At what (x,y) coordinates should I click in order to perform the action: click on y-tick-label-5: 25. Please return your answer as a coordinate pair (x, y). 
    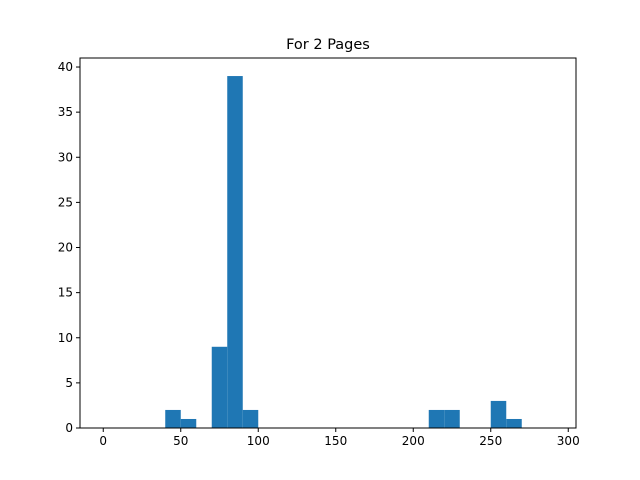
    Looking at the image, I should click on (65, 202).